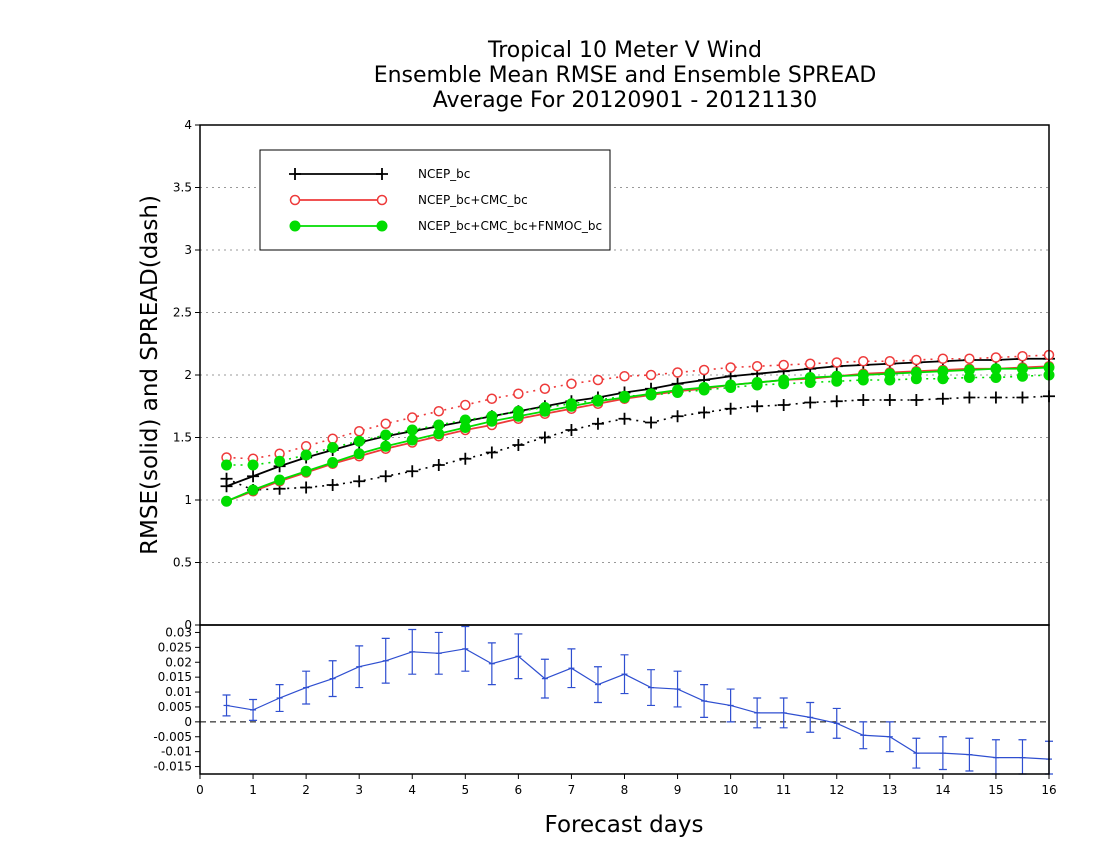 The width and height of the screenshot is (1100, 850). What do you see at coordinates (200, 790) in the screenshot?
I see `x-tick-label: 0` at bounding box center [200, 790].